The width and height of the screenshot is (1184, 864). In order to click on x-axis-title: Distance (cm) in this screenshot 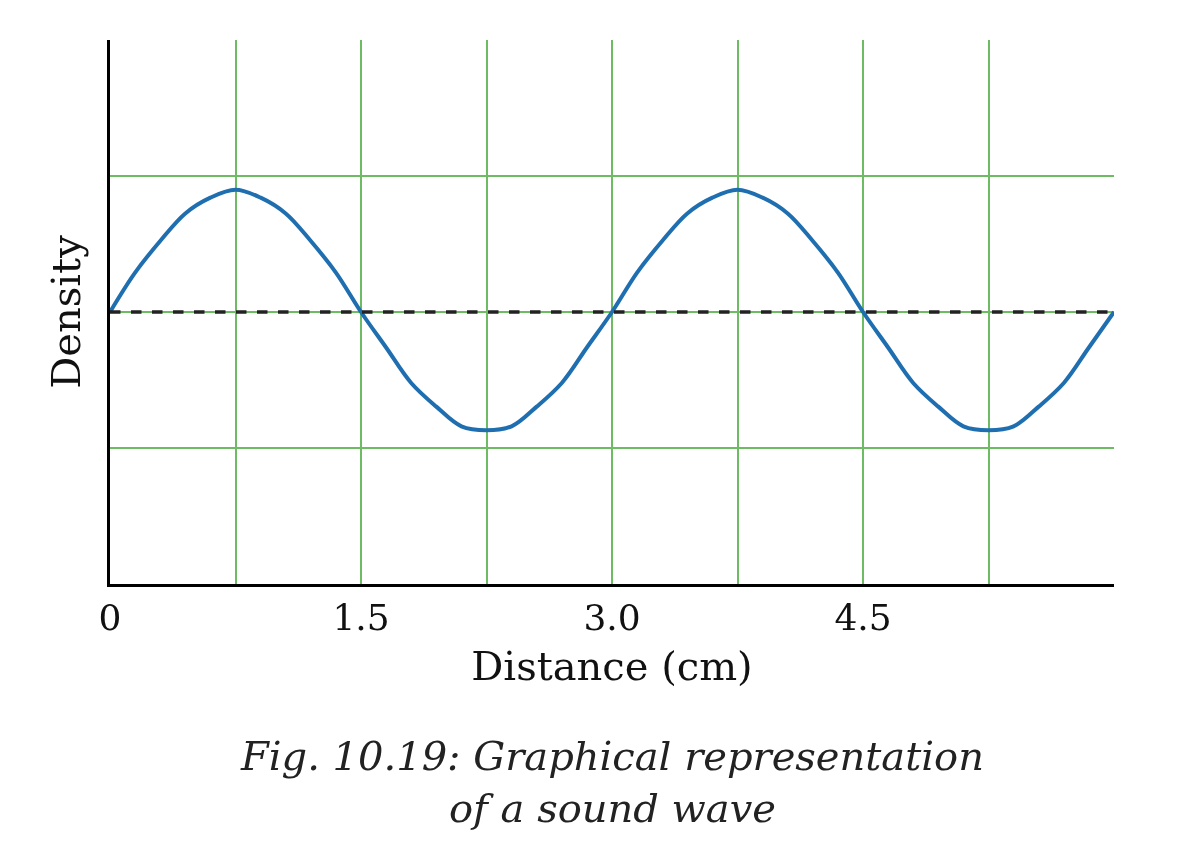, I will do `click(612, 665)`.